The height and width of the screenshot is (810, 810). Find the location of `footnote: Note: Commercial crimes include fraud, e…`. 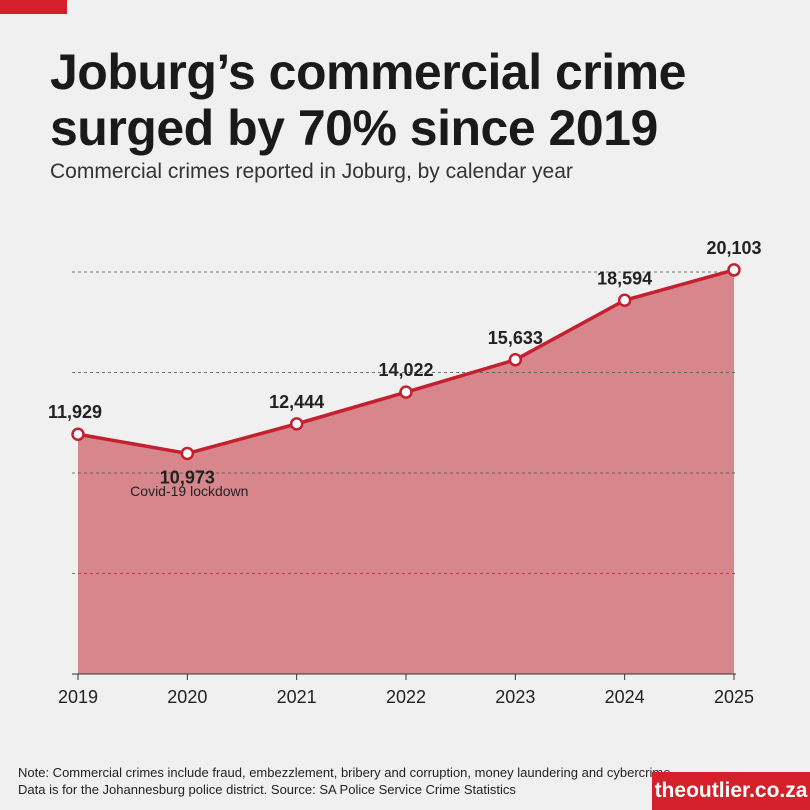

footnote: Note: Commercial crimes include fraud, e… is located at coordinates (346, 781).